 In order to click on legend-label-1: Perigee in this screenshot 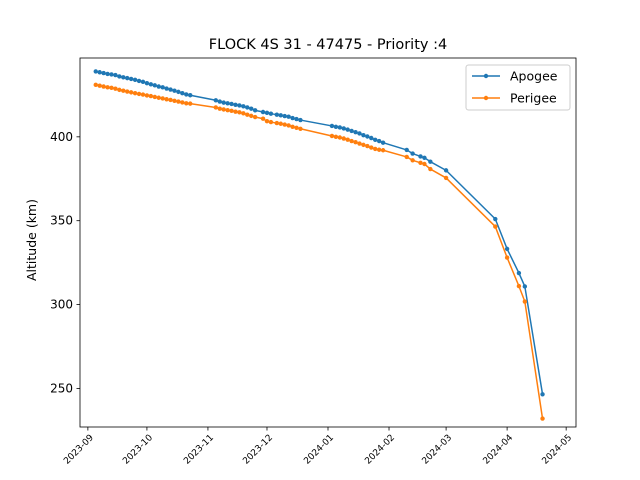, I will do `click(533, 98)`.